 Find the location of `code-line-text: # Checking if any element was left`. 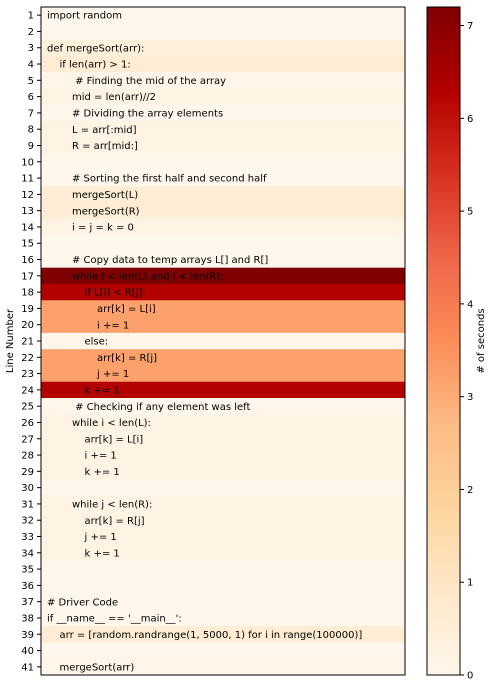

code-line-text: # Checking if any element was left is located at coordinates (162, 407).